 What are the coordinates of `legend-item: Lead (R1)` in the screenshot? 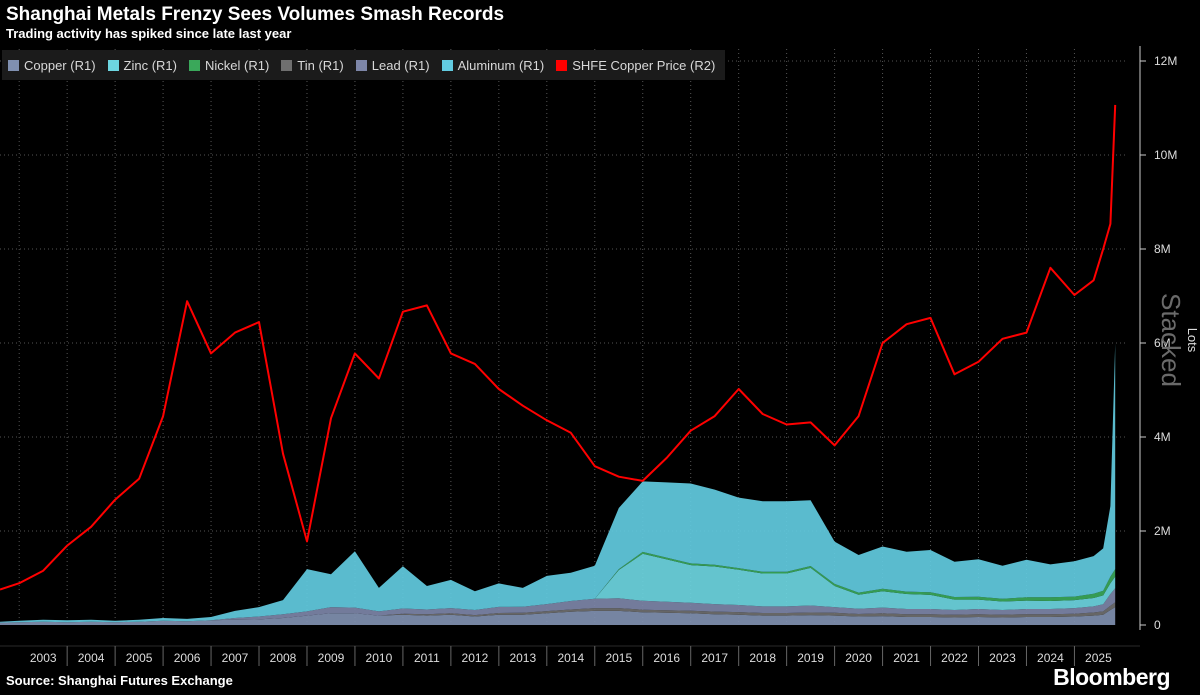 It's located at (392, 65).